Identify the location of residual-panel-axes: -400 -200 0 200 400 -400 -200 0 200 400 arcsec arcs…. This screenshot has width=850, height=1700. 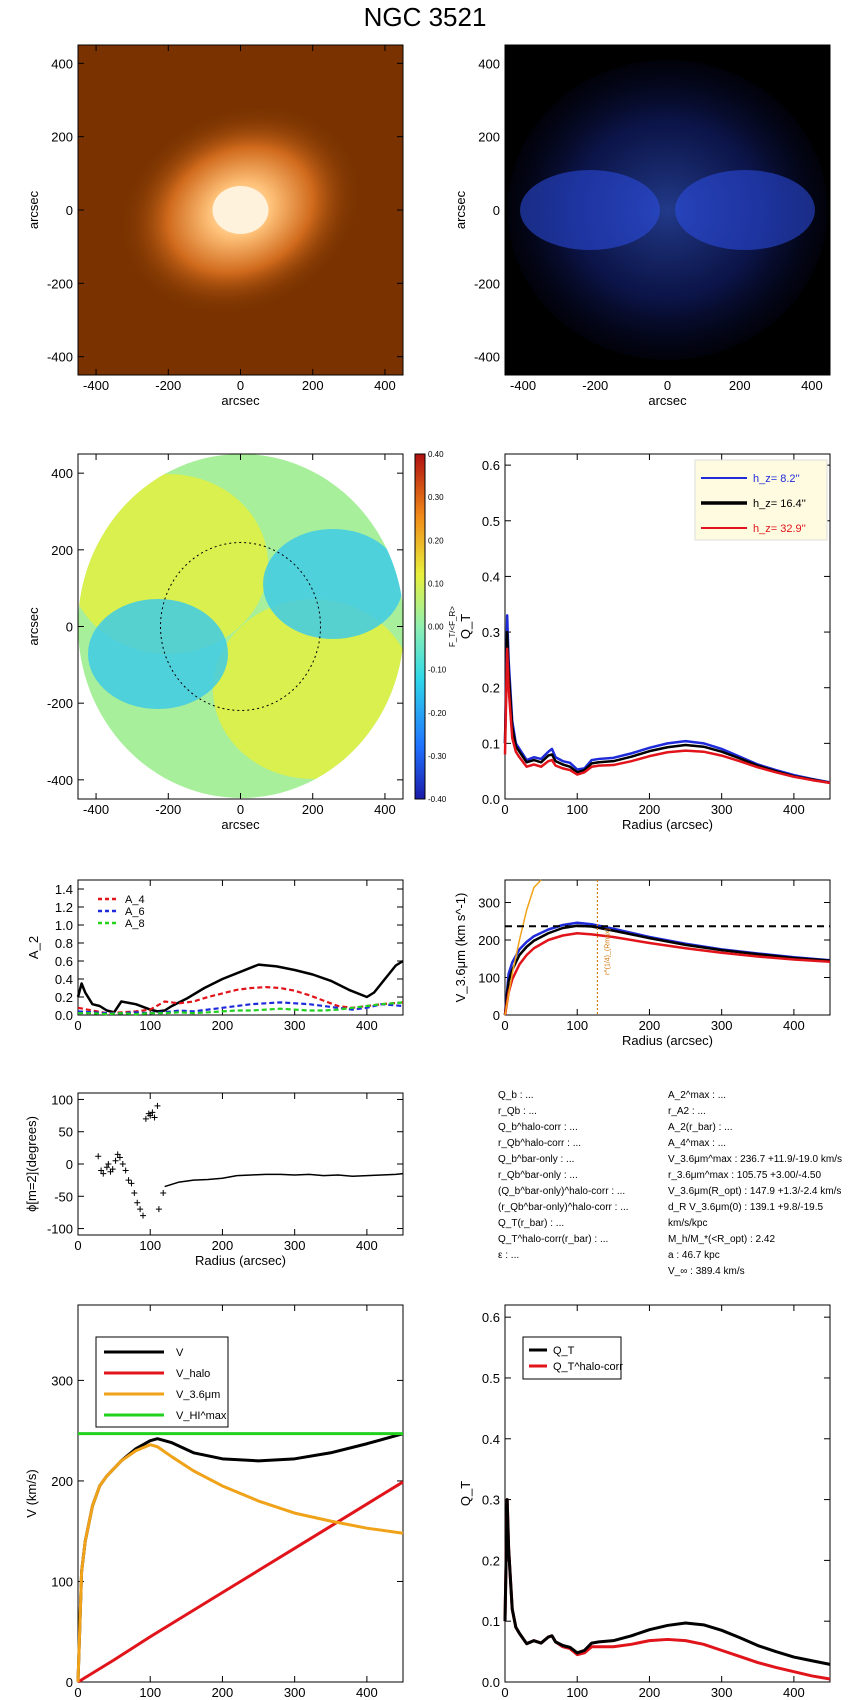
(642, 226).